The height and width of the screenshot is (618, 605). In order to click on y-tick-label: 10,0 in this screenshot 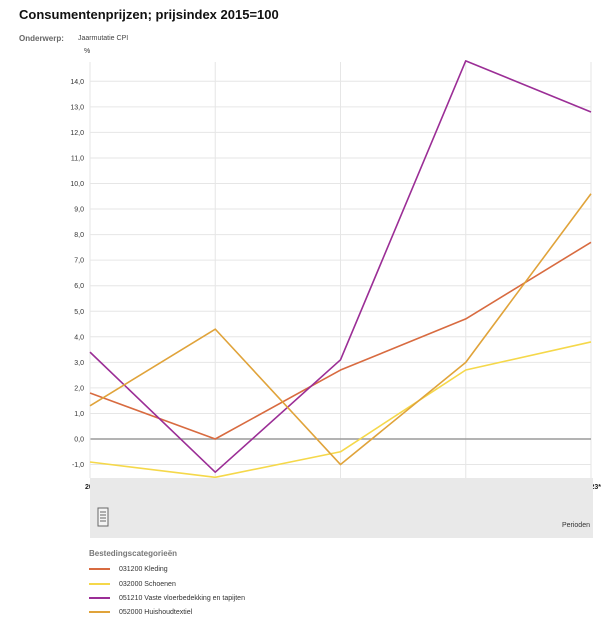, I will do `click(77, 184)`.